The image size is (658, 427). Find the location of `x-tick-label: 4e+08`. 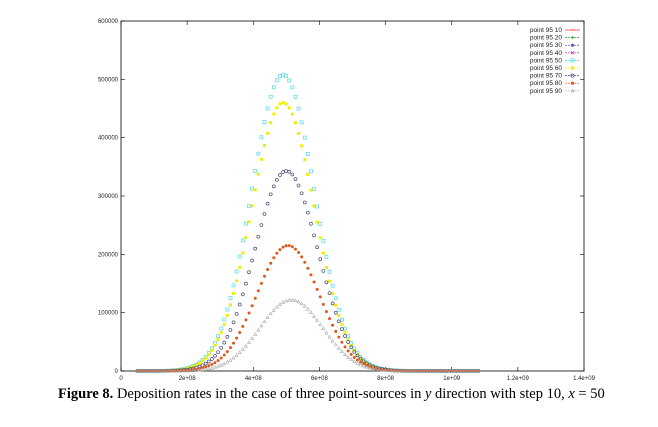

x-tick-label: 4e+08 is located at coordinates (254, 378).